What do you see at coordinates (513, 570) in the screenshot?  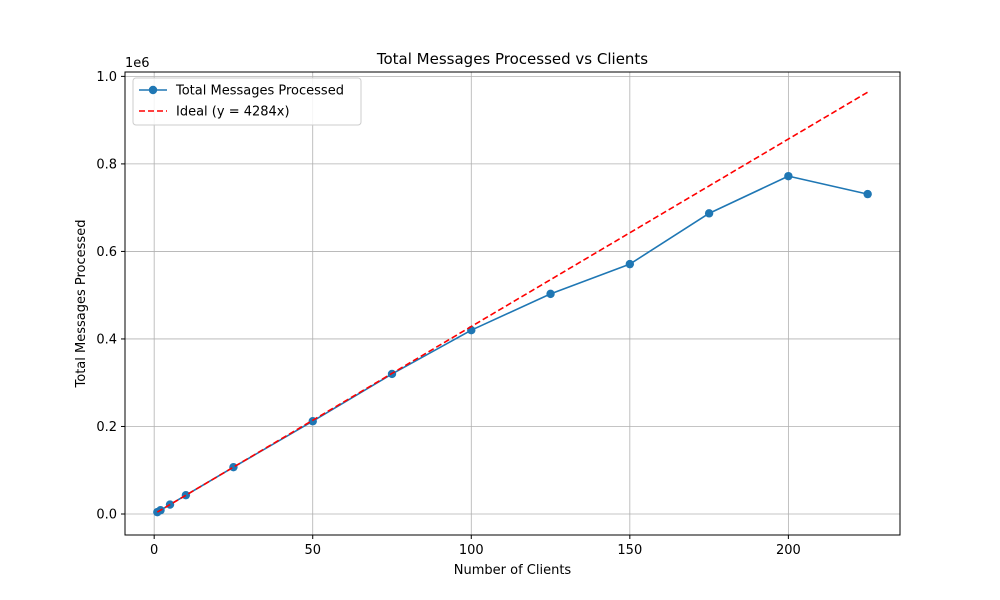 I see `x-axis-label: Number of Clients` at bounding box center [513, 570].